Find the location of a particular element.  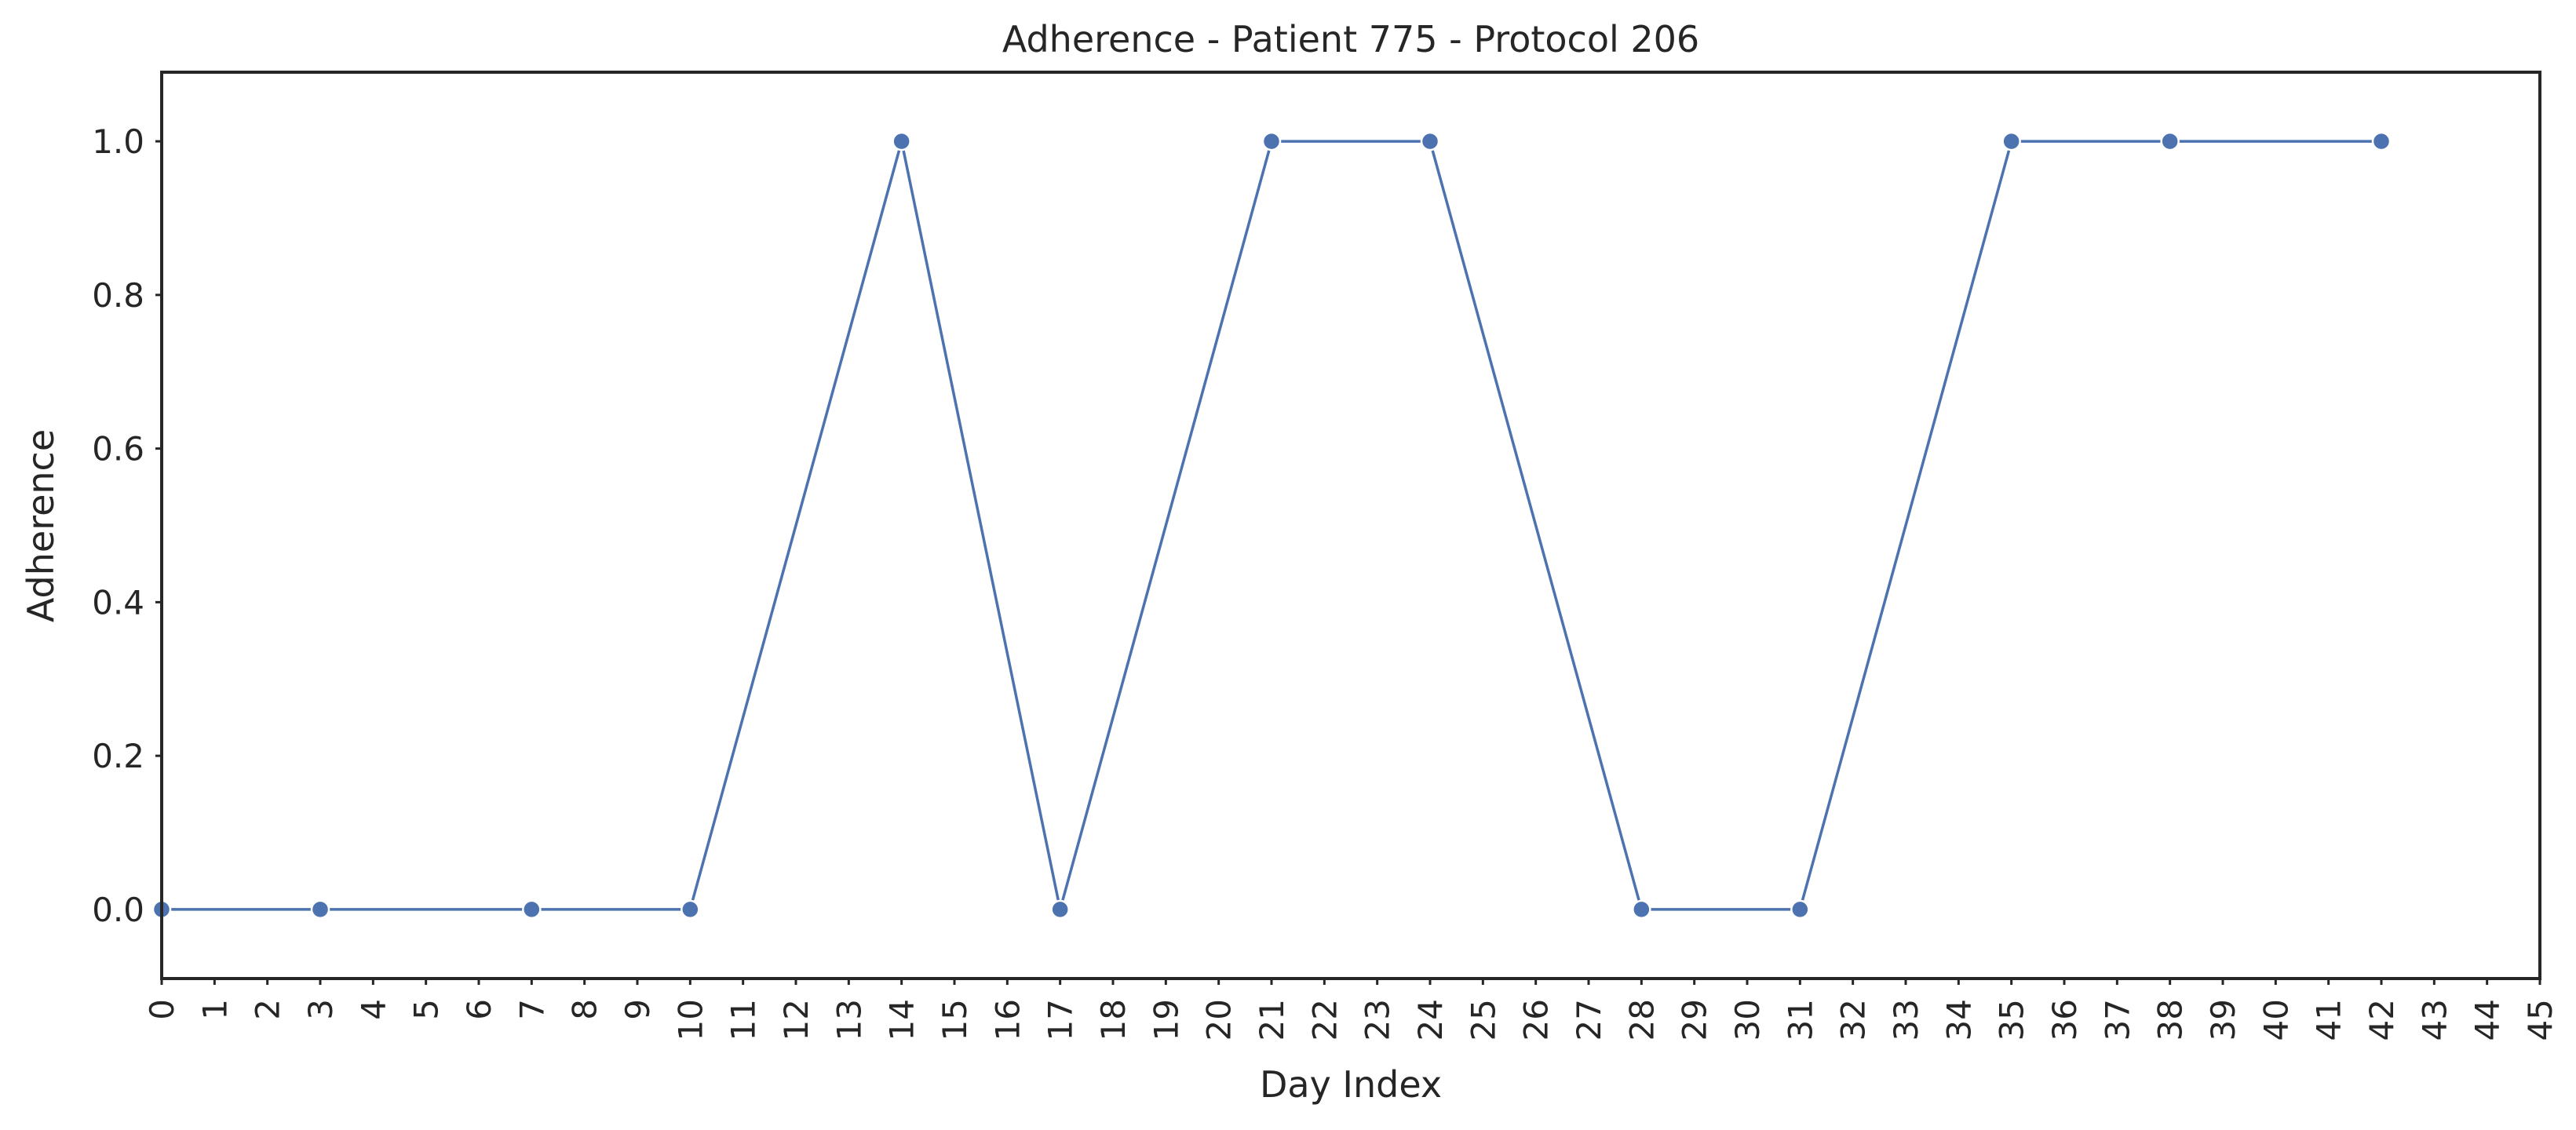

x-tick-label: 20 is located at coordinates (1219, 1020).